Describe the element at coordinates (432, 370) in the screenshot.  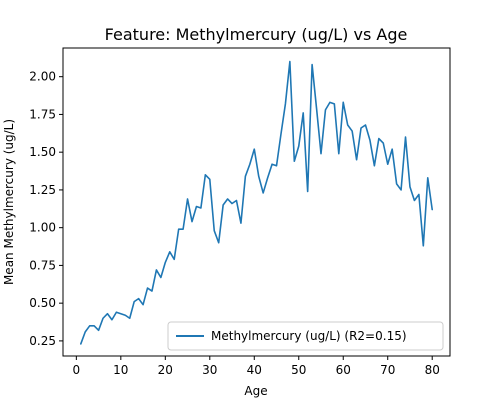
I see `x-tick-label: 80` at that location.